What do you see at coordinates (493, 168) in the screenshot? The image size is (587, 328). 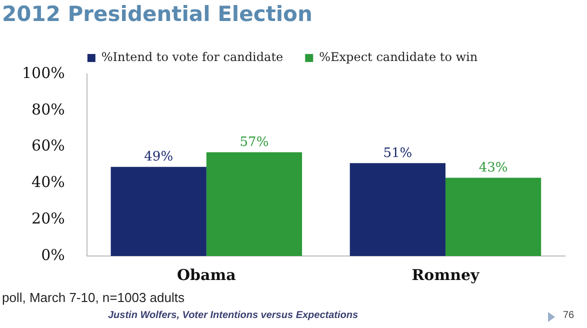 I see `data-label: 43%` at bounding box center [493, 168].